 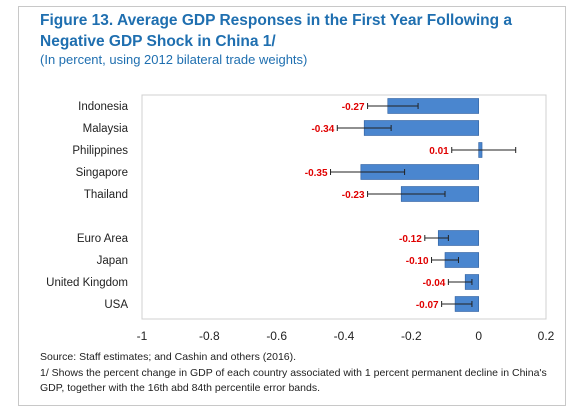 What do you see at coordinates (322, 129) in the screenshot?
I see `data-label: -0.34` at bounding box center [322, 129].